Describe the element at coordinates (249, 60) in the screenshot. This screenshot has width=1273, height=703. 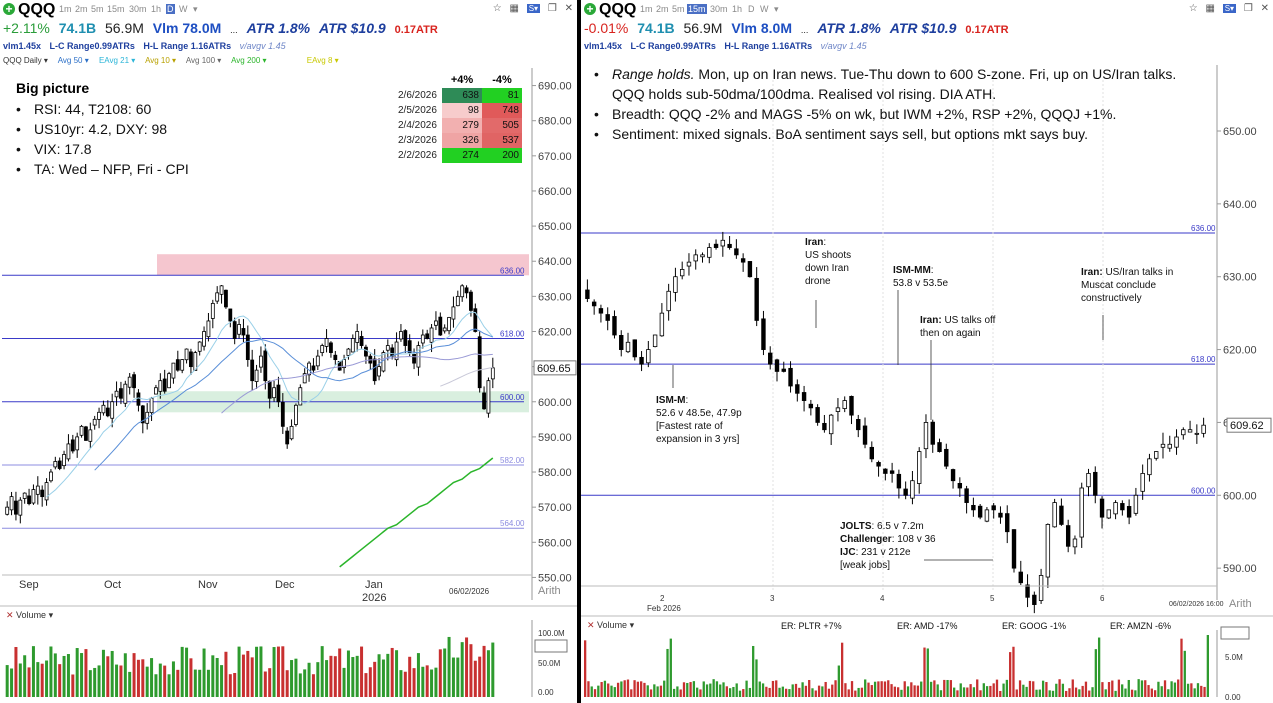
I see `ma200-toggle: Avg 200 ▾` at that location.